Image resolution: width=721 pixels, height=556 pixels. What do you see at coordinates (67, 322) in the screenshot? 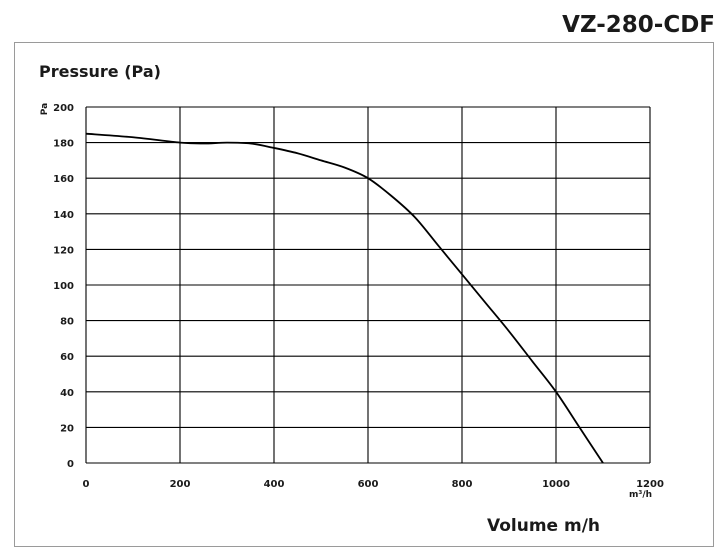
I see `y-tick-label: 80` at bounding box center [67, 322].